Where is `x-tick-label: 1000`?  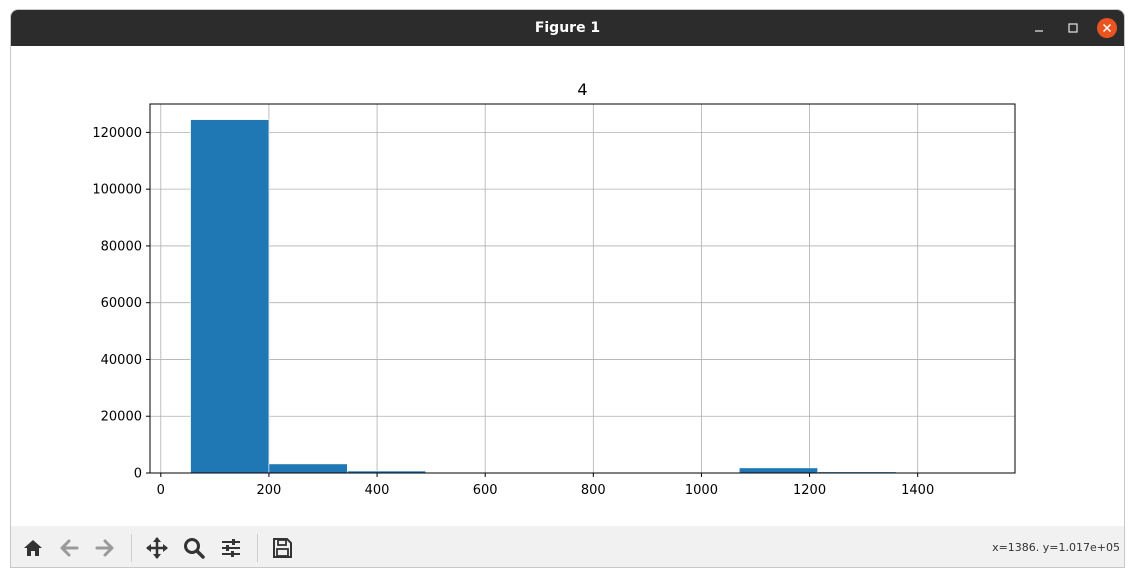
x-tick-label: 1000 is located at coordinates (701, 490).